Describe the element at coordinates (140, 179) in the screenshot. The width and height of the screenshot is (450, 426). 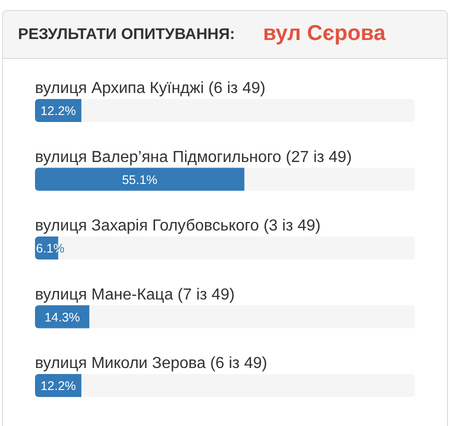
I see `data-label: 55.1%` at that location.